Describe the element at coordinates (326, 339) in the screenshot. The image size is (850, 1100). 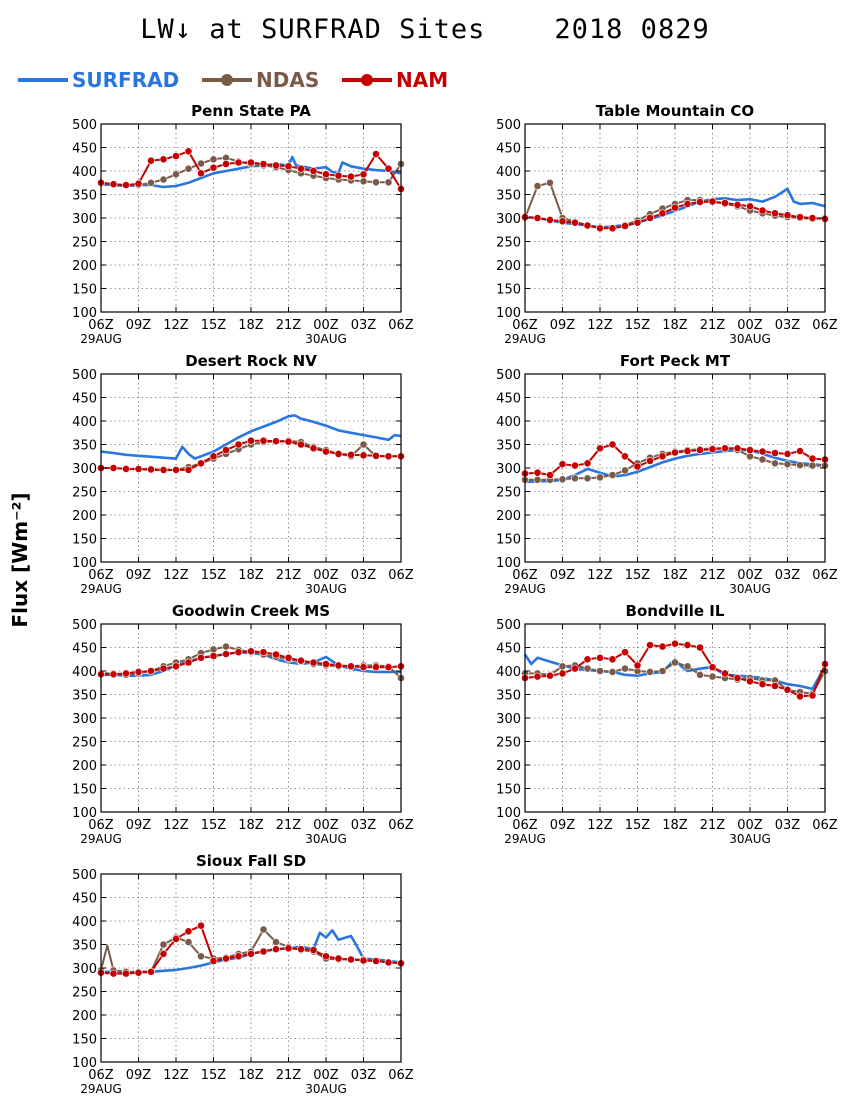
I see `date-label: 30AUG` at that location.